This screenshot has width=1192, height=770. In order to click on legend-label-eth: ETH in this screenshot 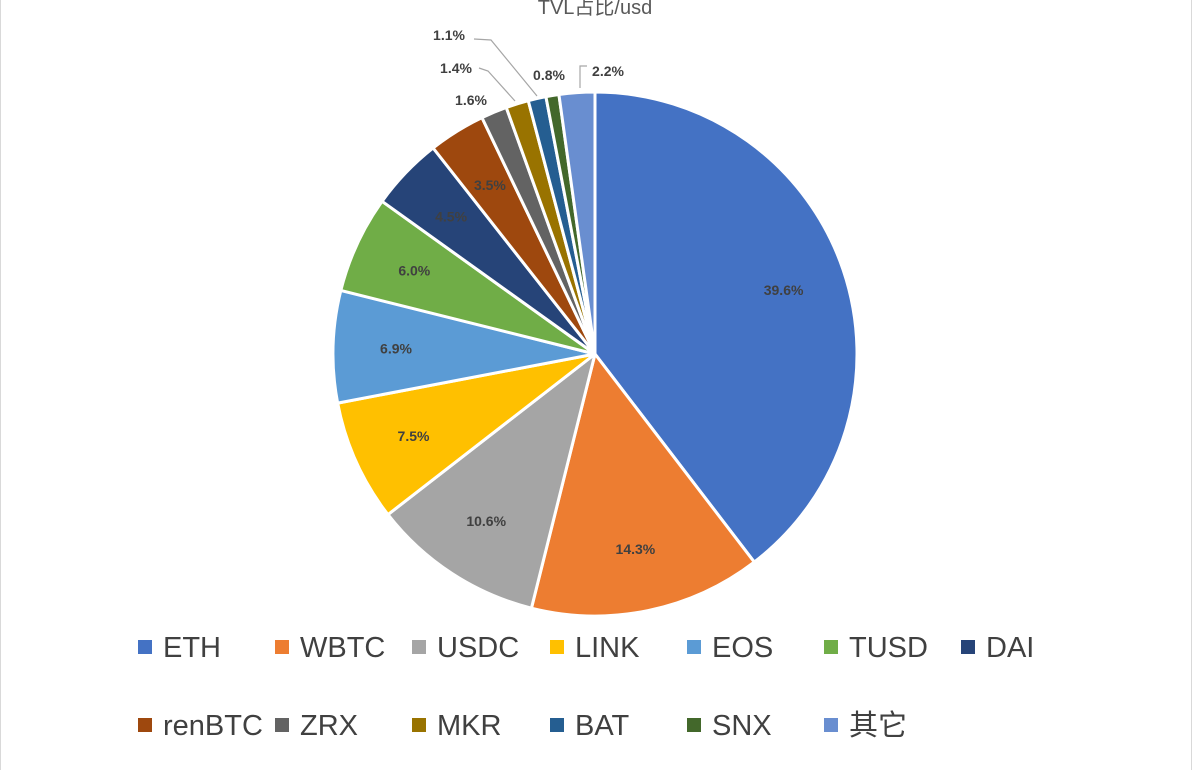, I will do `click(192, 648)`.